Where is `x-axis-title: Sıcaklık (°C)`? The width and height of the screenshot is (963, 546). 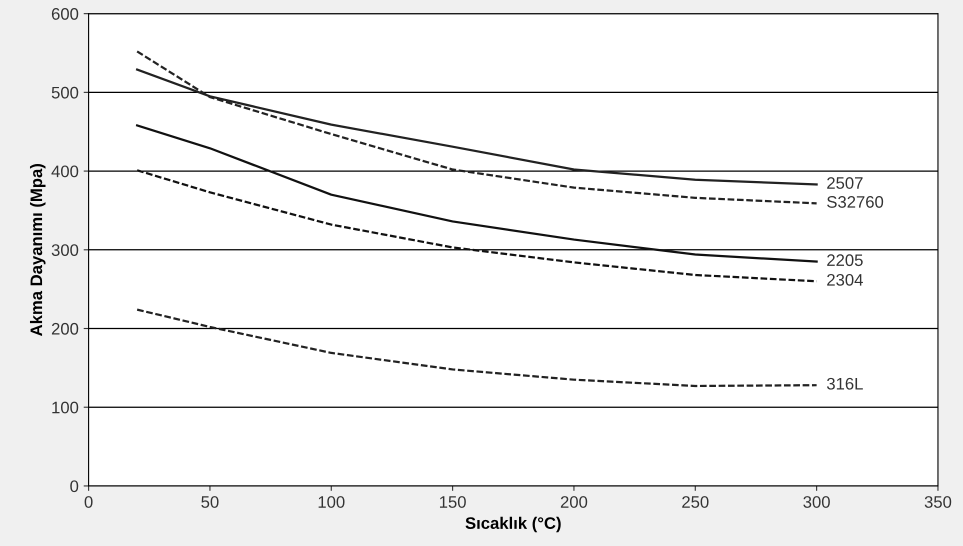
x-axis-title: Sıcaklık (°C) is located at coordinates (513, 524).